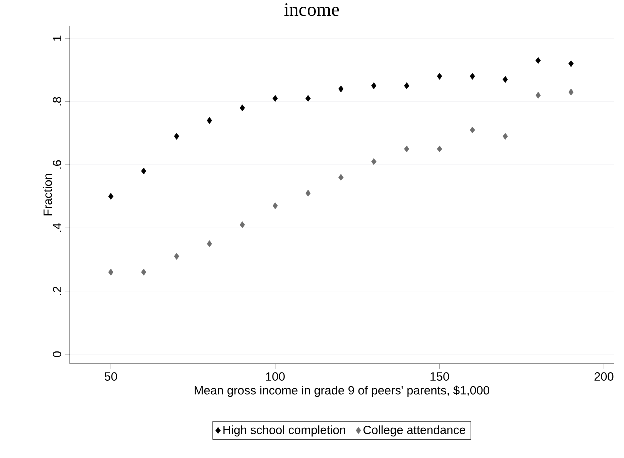 The image size is (624, 458). What do you see at coordinates (57, 39) in the screenshot?
I see `y-tick-label: 1` at bounding box center [57, 39].